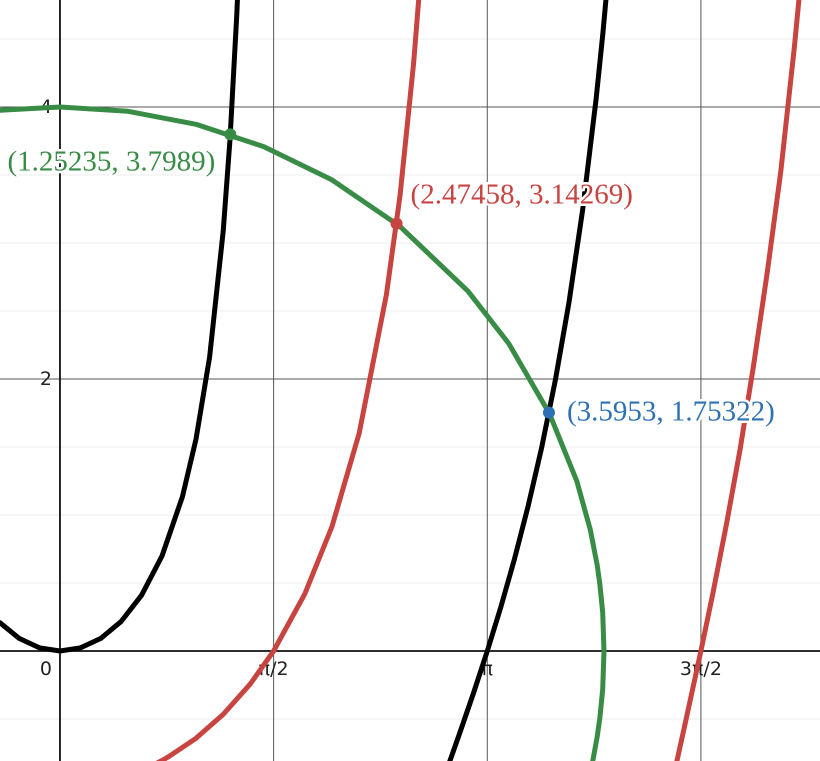 The image size is (820, 761). What do you see at coordinates (487, 669) in the screenshot?
I see `x-tick-label: π` at bounding box center [487, 669].